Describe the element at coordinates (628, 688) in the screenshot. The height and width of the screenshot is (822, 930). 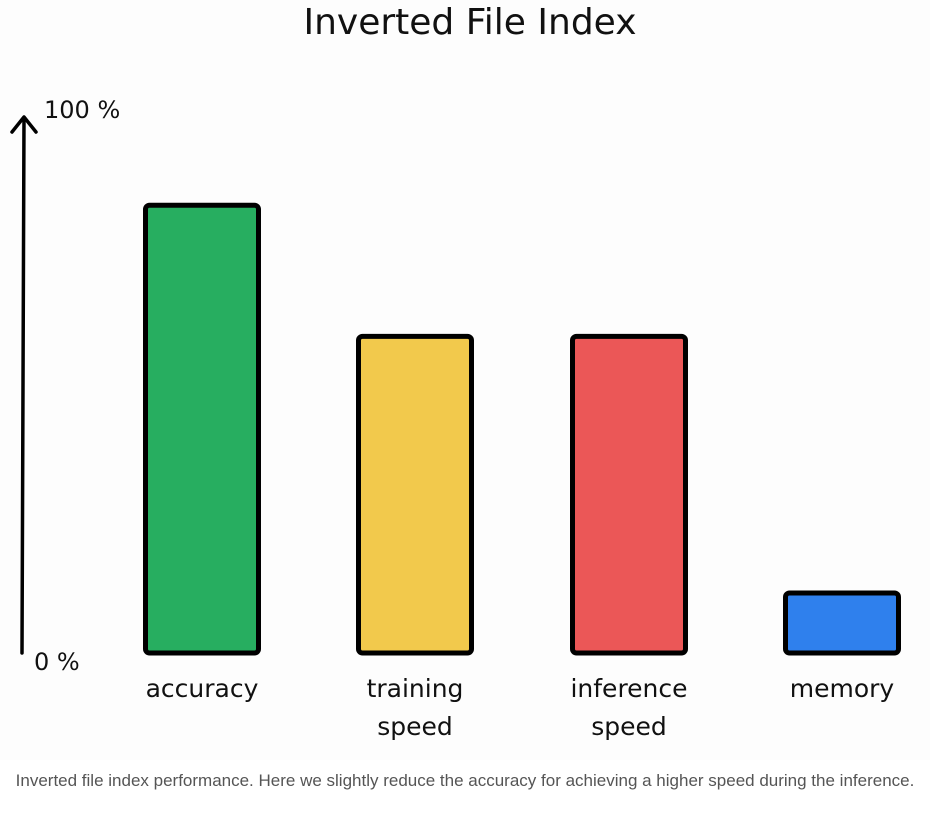
I see `x-tick-label: inference` at that location.